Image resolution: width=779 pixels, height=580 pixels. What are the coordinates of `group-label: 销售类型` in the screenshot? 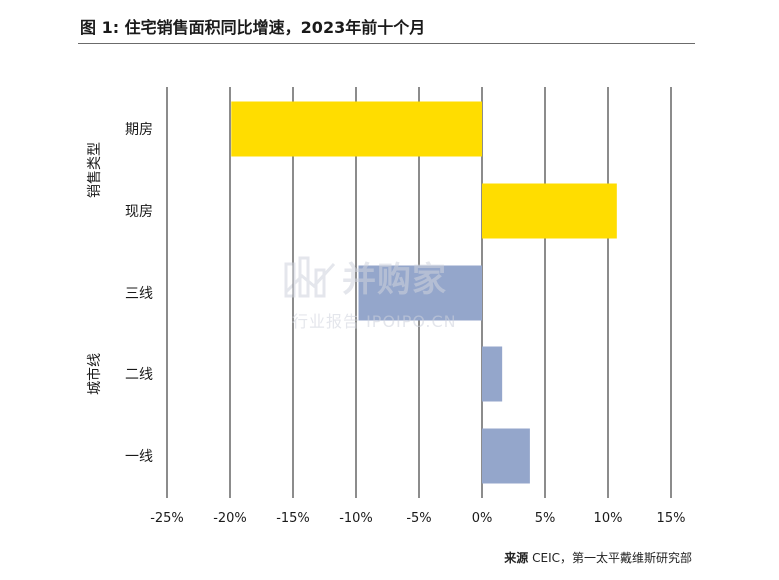 It's located at (95, 170).